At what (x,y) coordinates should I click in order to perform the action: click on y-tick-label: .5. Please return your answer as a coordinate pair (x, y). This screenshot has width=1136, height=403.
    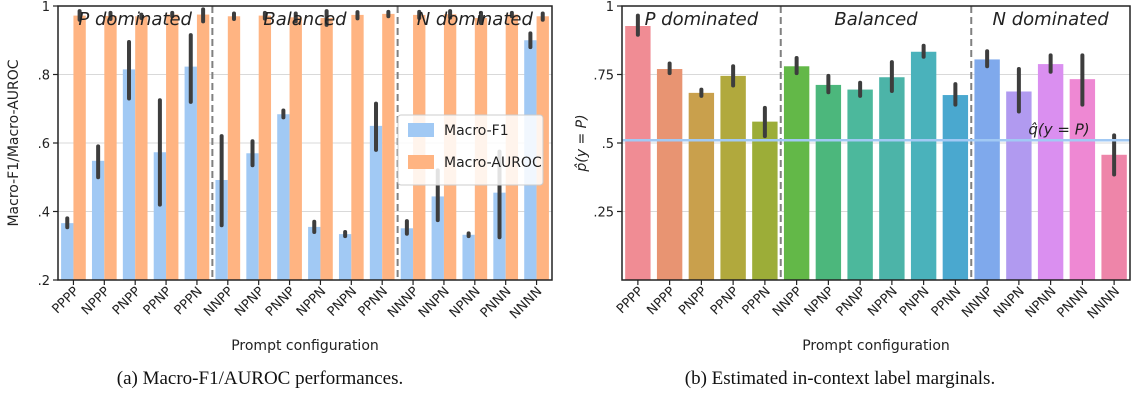
    Looking at the image, I should click on (608, 144).